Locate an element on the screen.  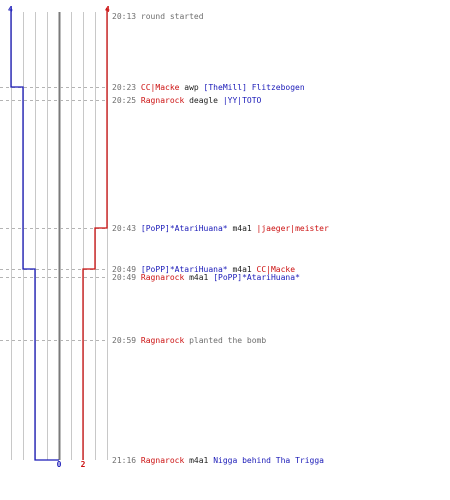
event-text: planted the bomb is located at coordinates (225, 340).